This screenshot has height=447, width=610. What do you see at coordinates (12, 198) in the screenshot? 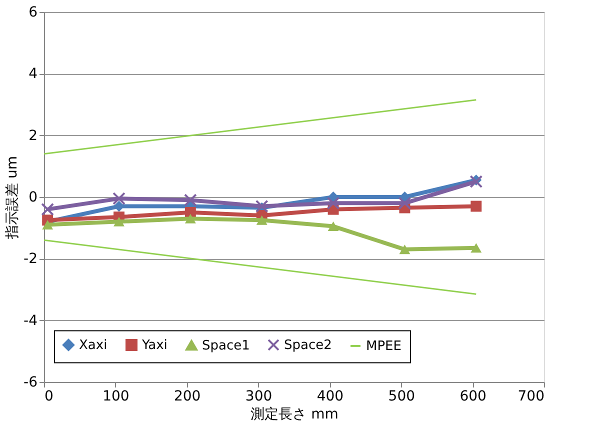
I see `y-axis-title: 指示誤差 um` at bounding box center [12, 198].